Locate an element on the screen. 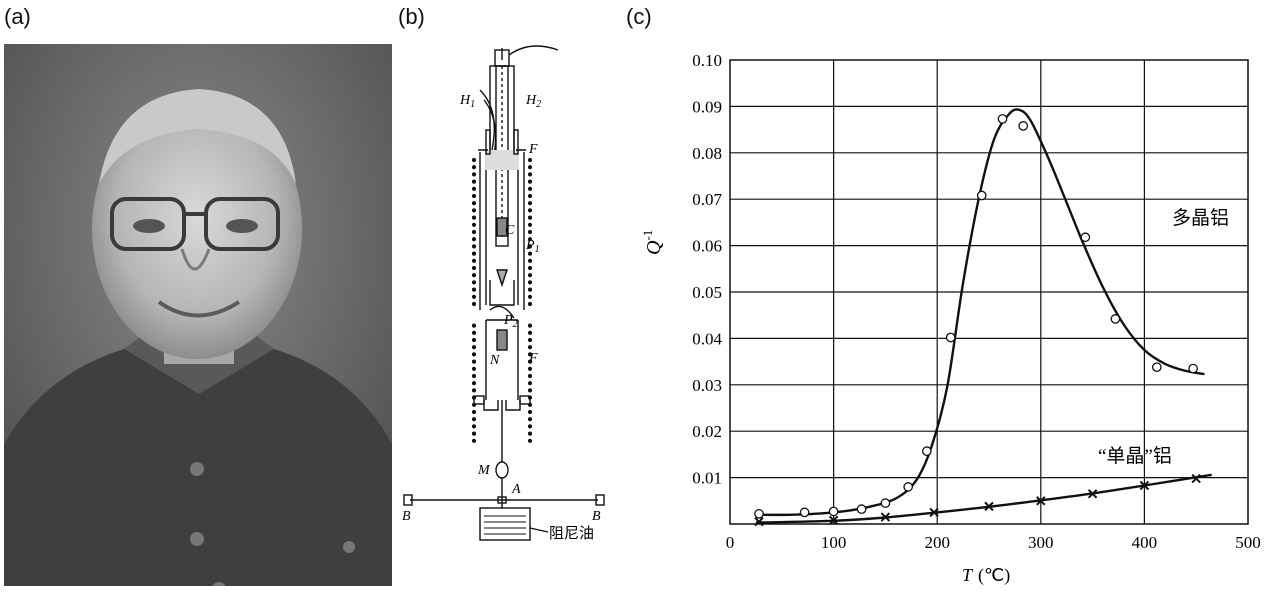 This screenshot has height=592, width=1269. apparatus-diagram: H1 H2 F C P1 P2 N F M A B B 阻尼油 is located at coordinates (503, 293).